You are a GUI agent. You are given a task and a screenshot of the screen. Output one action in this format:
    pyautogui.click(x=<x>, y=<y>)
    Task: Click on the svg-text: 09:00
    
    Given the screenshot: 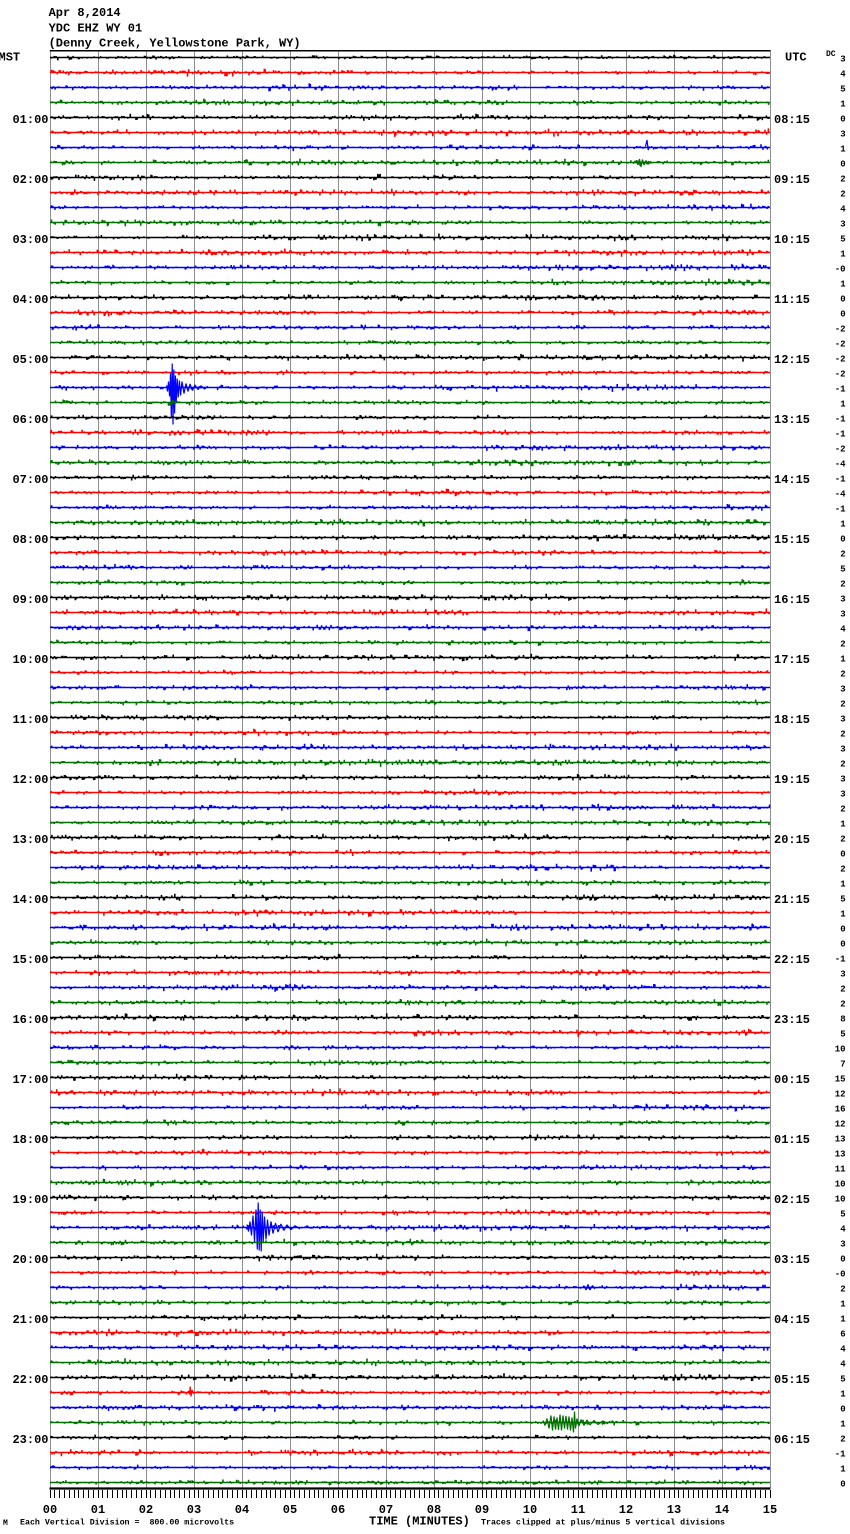 What is the action you would take?
    pyautogui.click(x=30, y=600)
    